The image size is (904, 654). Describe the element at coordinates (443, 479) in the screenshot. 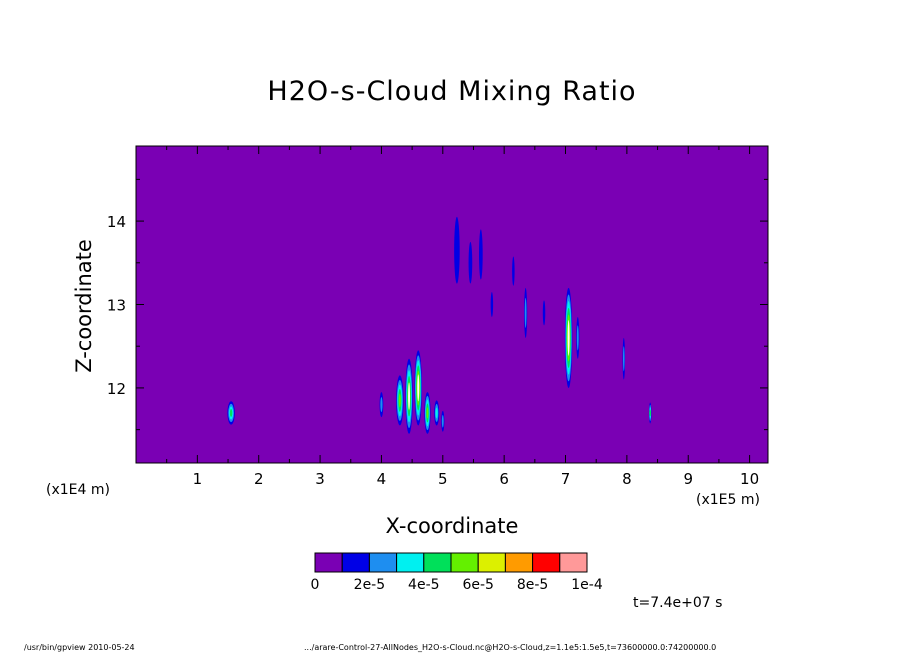

I see `x-tick-label-5: 5` at that location.